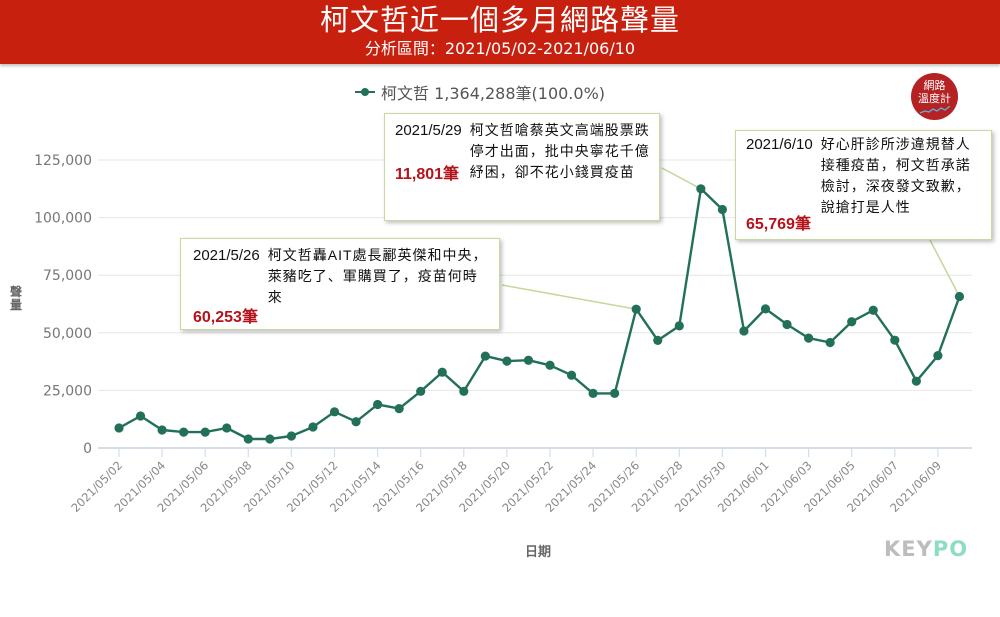  Describe the element at coordinates (559, 151) in the screenshot. I see `annotation-text: 柯文哲嗆蔡英文高端股票跌停才出面，批中央寧花千億紓困，卻不花小錢買疫苗` at that location.